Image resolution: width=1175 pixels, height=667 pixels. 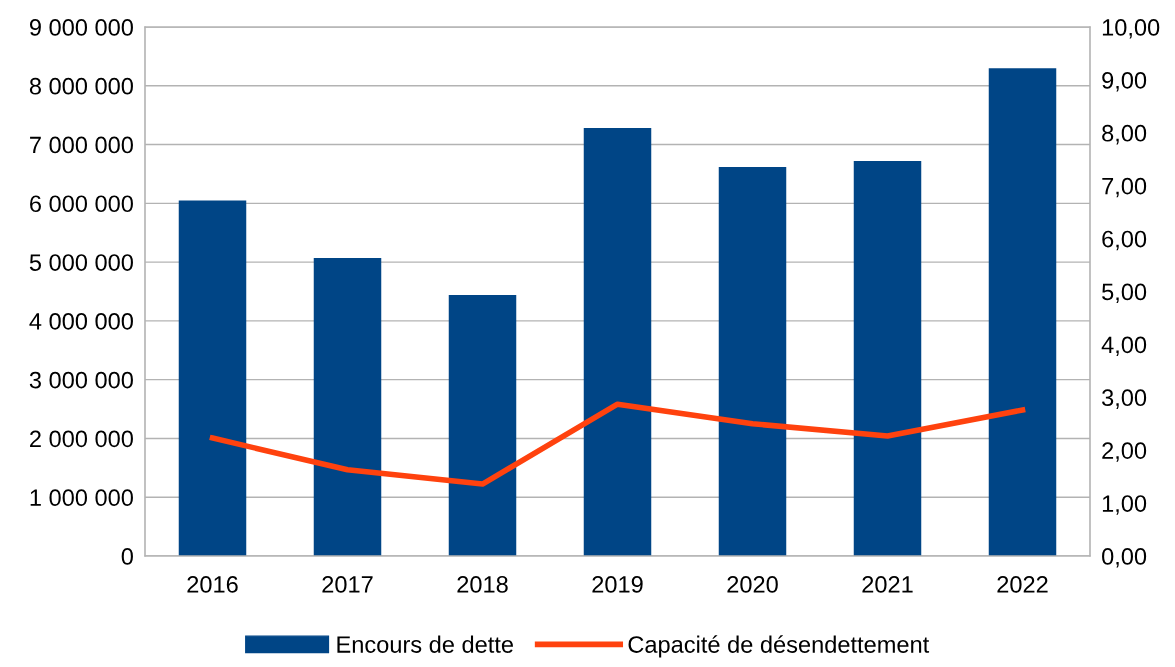 I want to click on y-tick-label: 8 000 000, so click(x=81, y=86).